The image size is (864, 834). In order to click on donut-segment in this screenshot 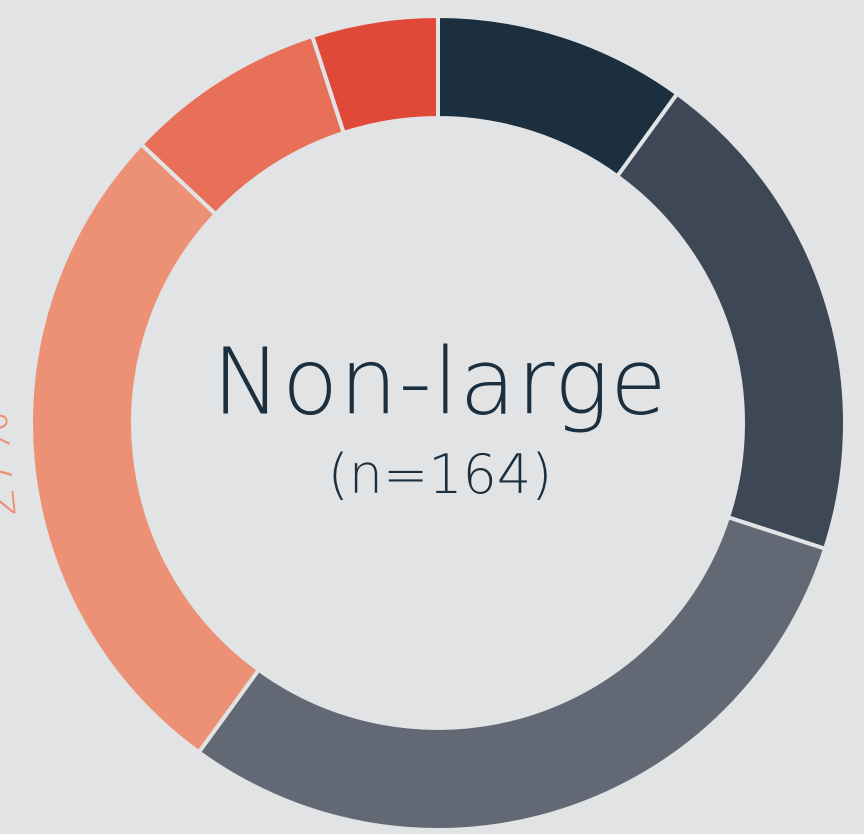, I will do `click(374, 74)`.